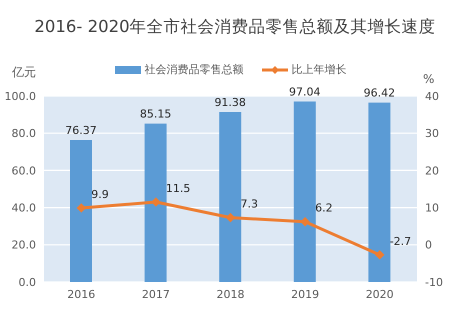  Describe the element at coordinates (432, 208) in the screenshot. I see `y2-tick-label: 10` at that location.